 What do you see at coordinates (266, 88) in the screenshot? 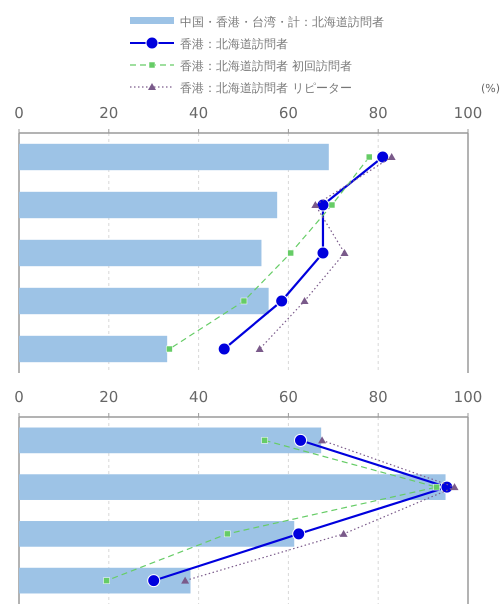
I see `legend-label: 香港：北海道訪問者 リピーター` at bounding box center [266, 88].